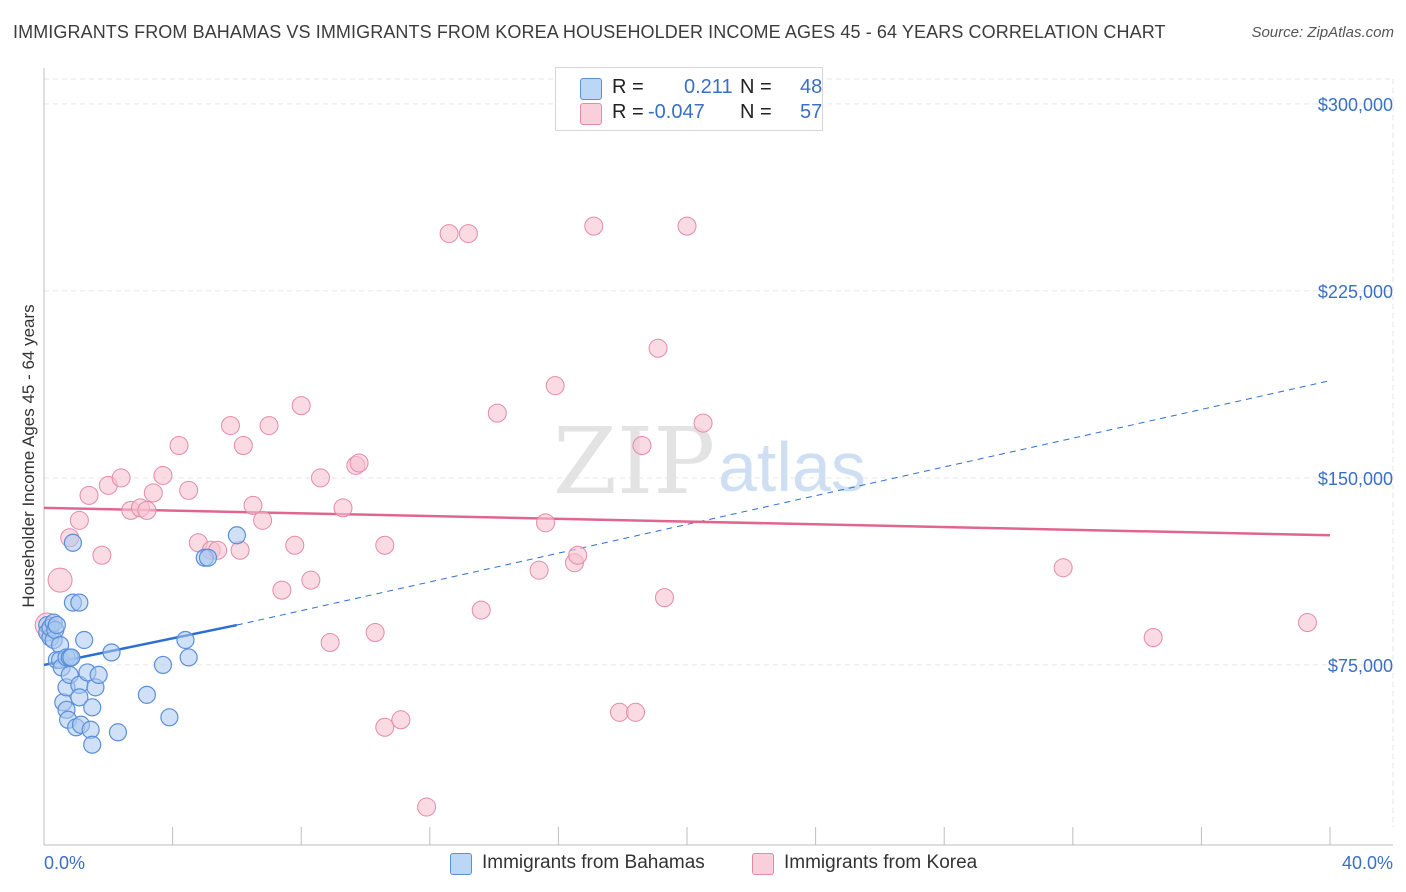 The height and width of the screenshot is (892, 1406). I want to click on legend-n-value-korea: 57, so click(811, 112).